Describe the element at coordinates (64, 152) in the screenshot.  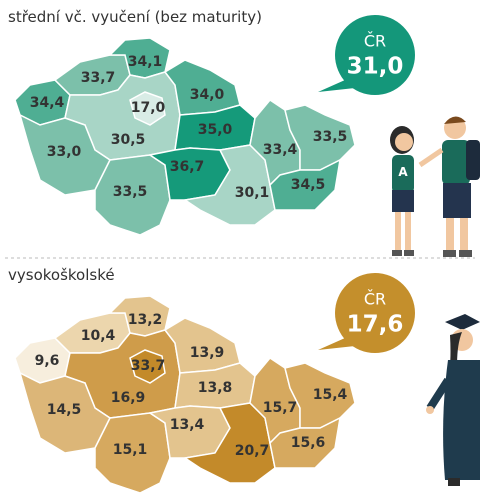
I see `region-value: 33,0` at that location.